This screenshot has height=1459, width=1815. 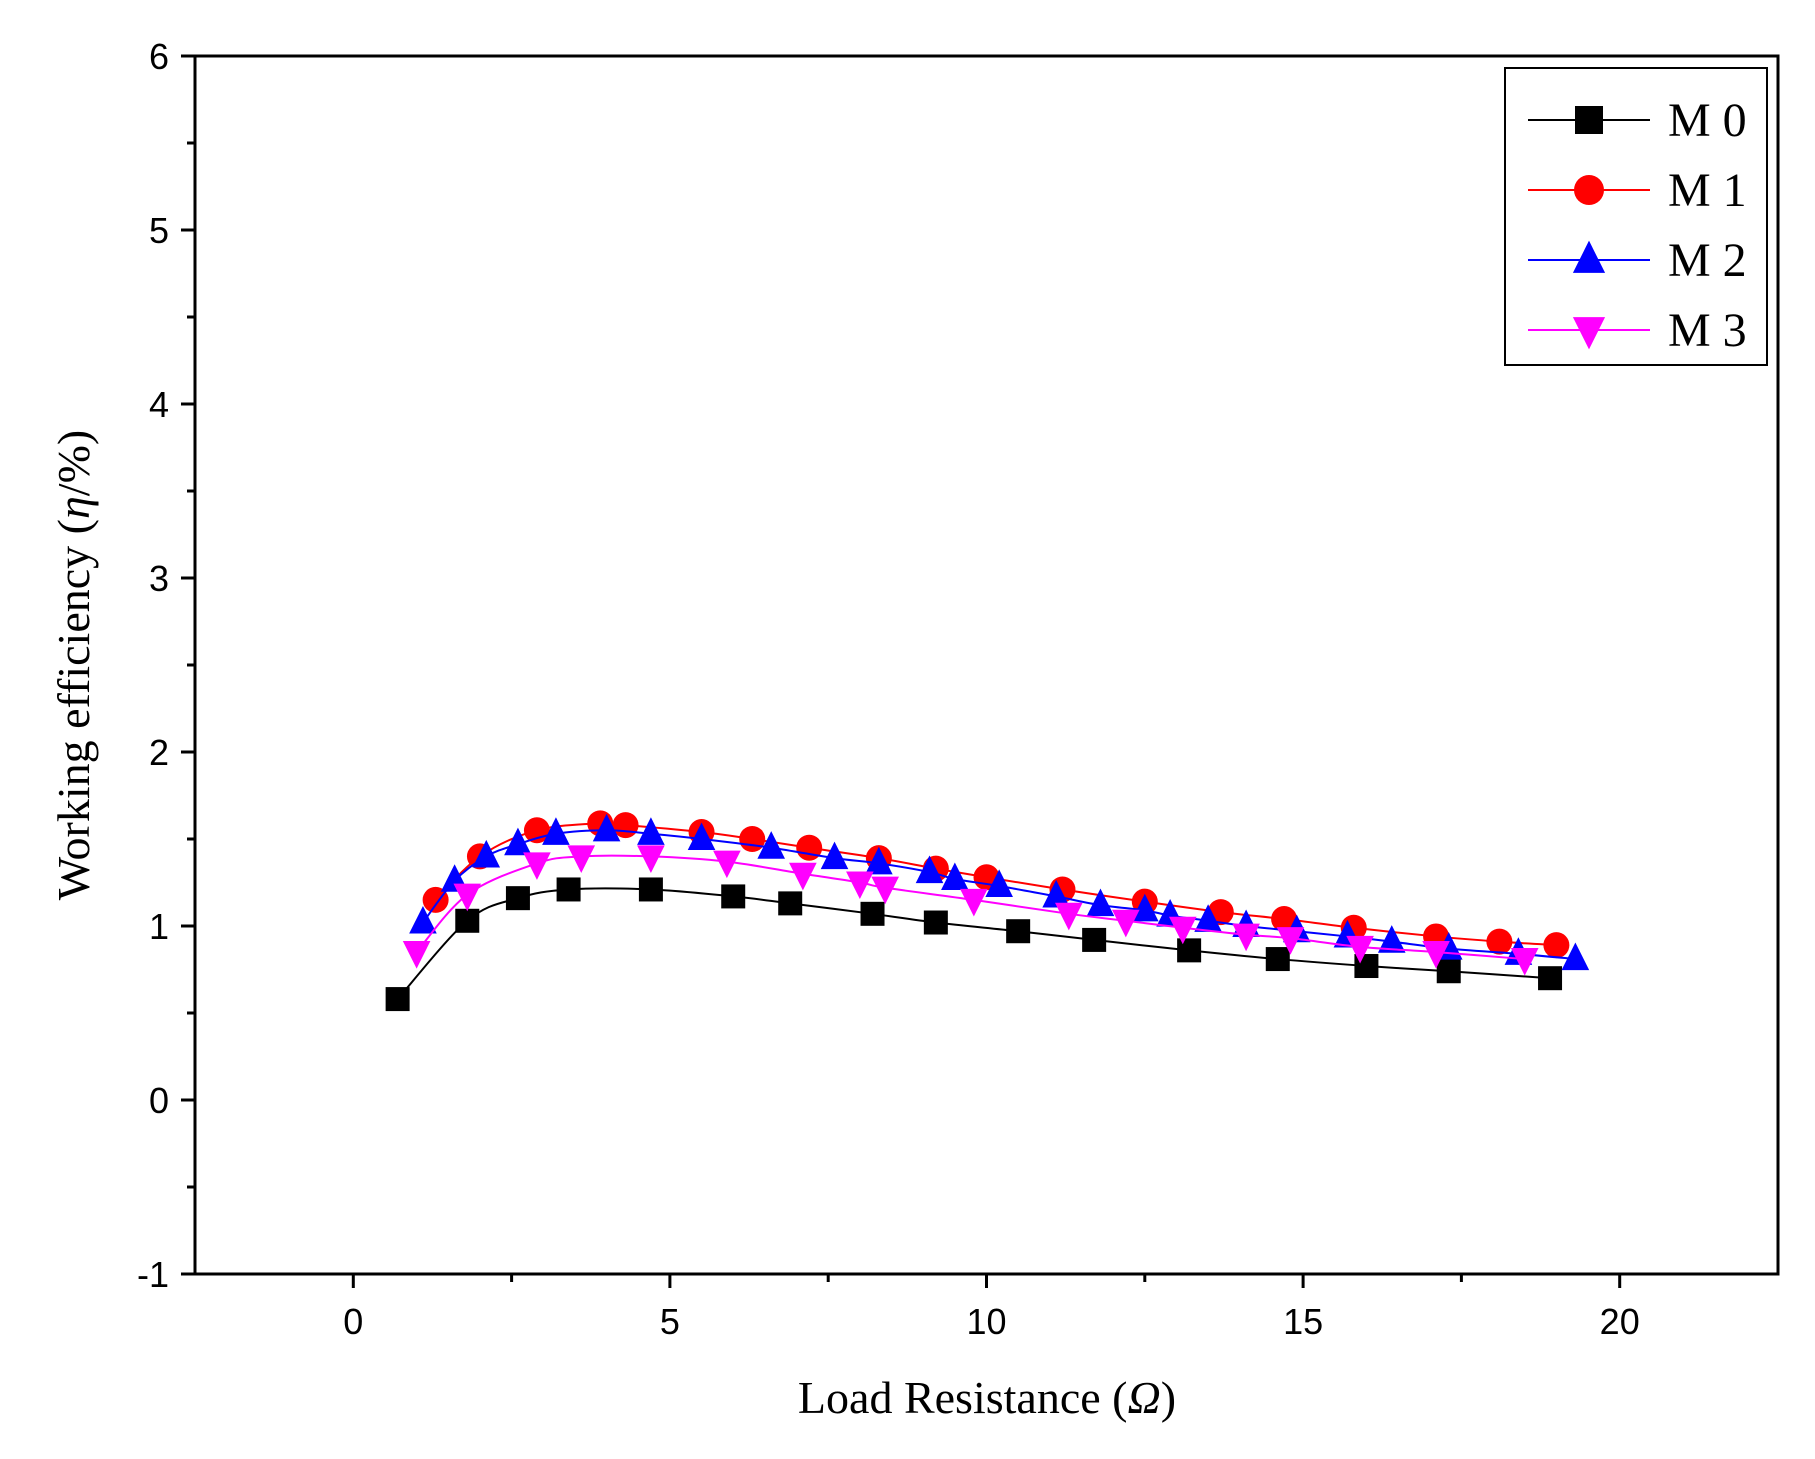 What do you see at coordinates (670, 1321) in the screenshot?
I see `x-tick-label: 5` at bounding box center [670, 1321].